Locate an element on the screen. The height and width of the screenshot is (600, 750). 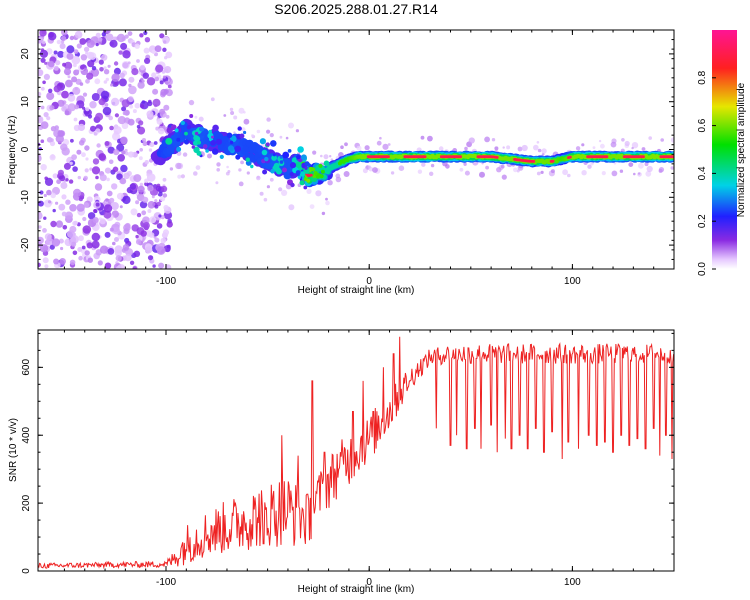
ridge-cell is located at coordinates (322, 171).